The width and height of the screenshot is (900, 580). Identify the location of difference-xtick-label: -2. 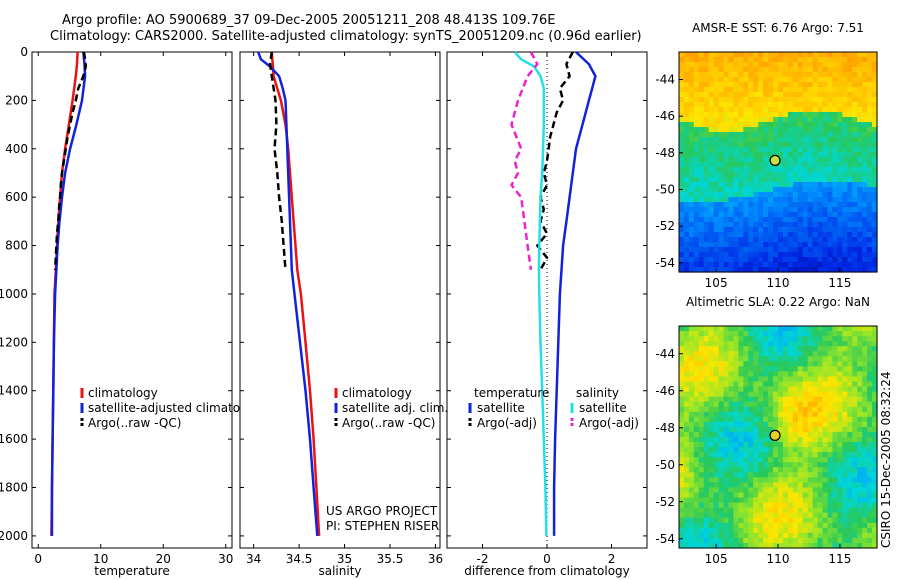
(482, 559).